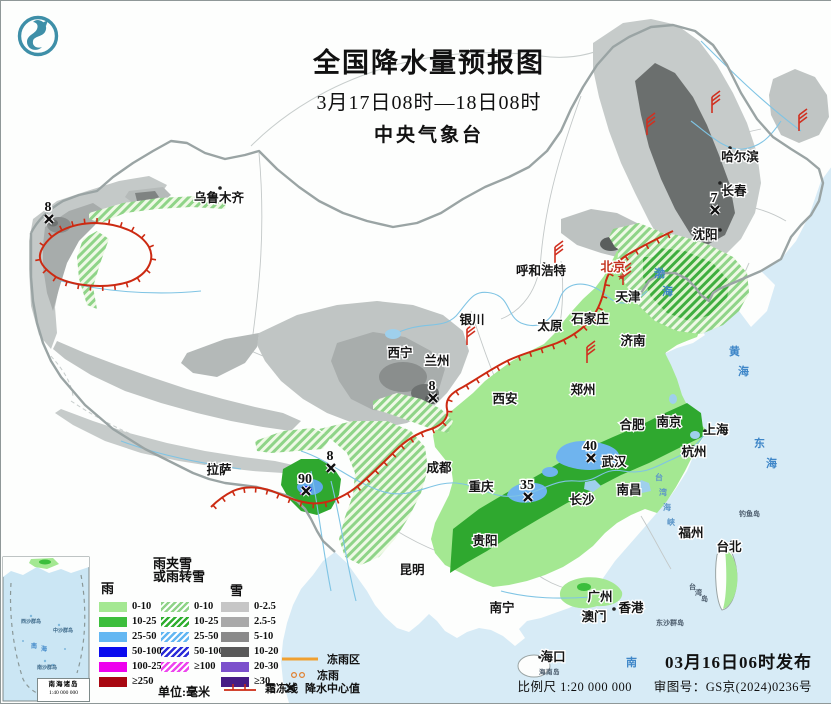 The image size is (831, 704). I want to click on city-贵阳: 贵阳, so click(484, 540).